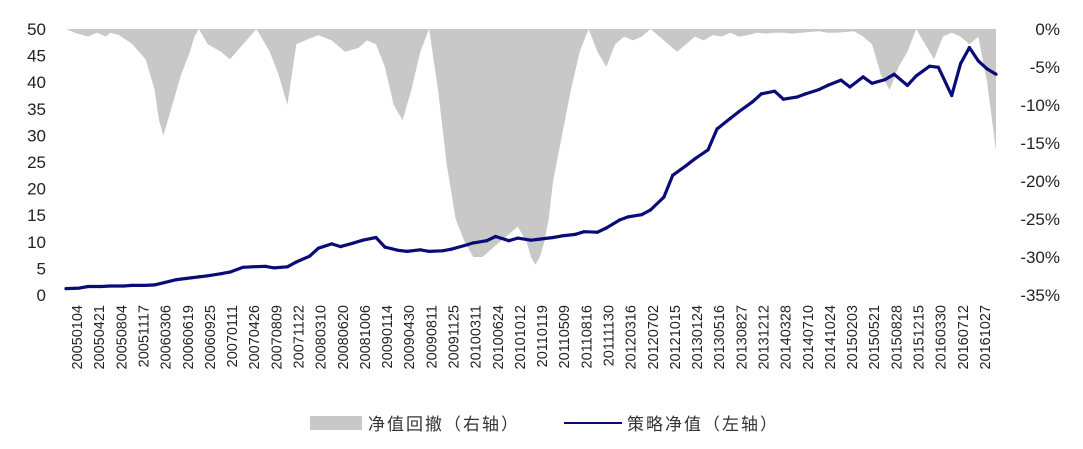  What do you see at coordinates (1045, 67) in the screenshot?
I see `right-tick-label: -5%` at bounding box center [1045, 67].